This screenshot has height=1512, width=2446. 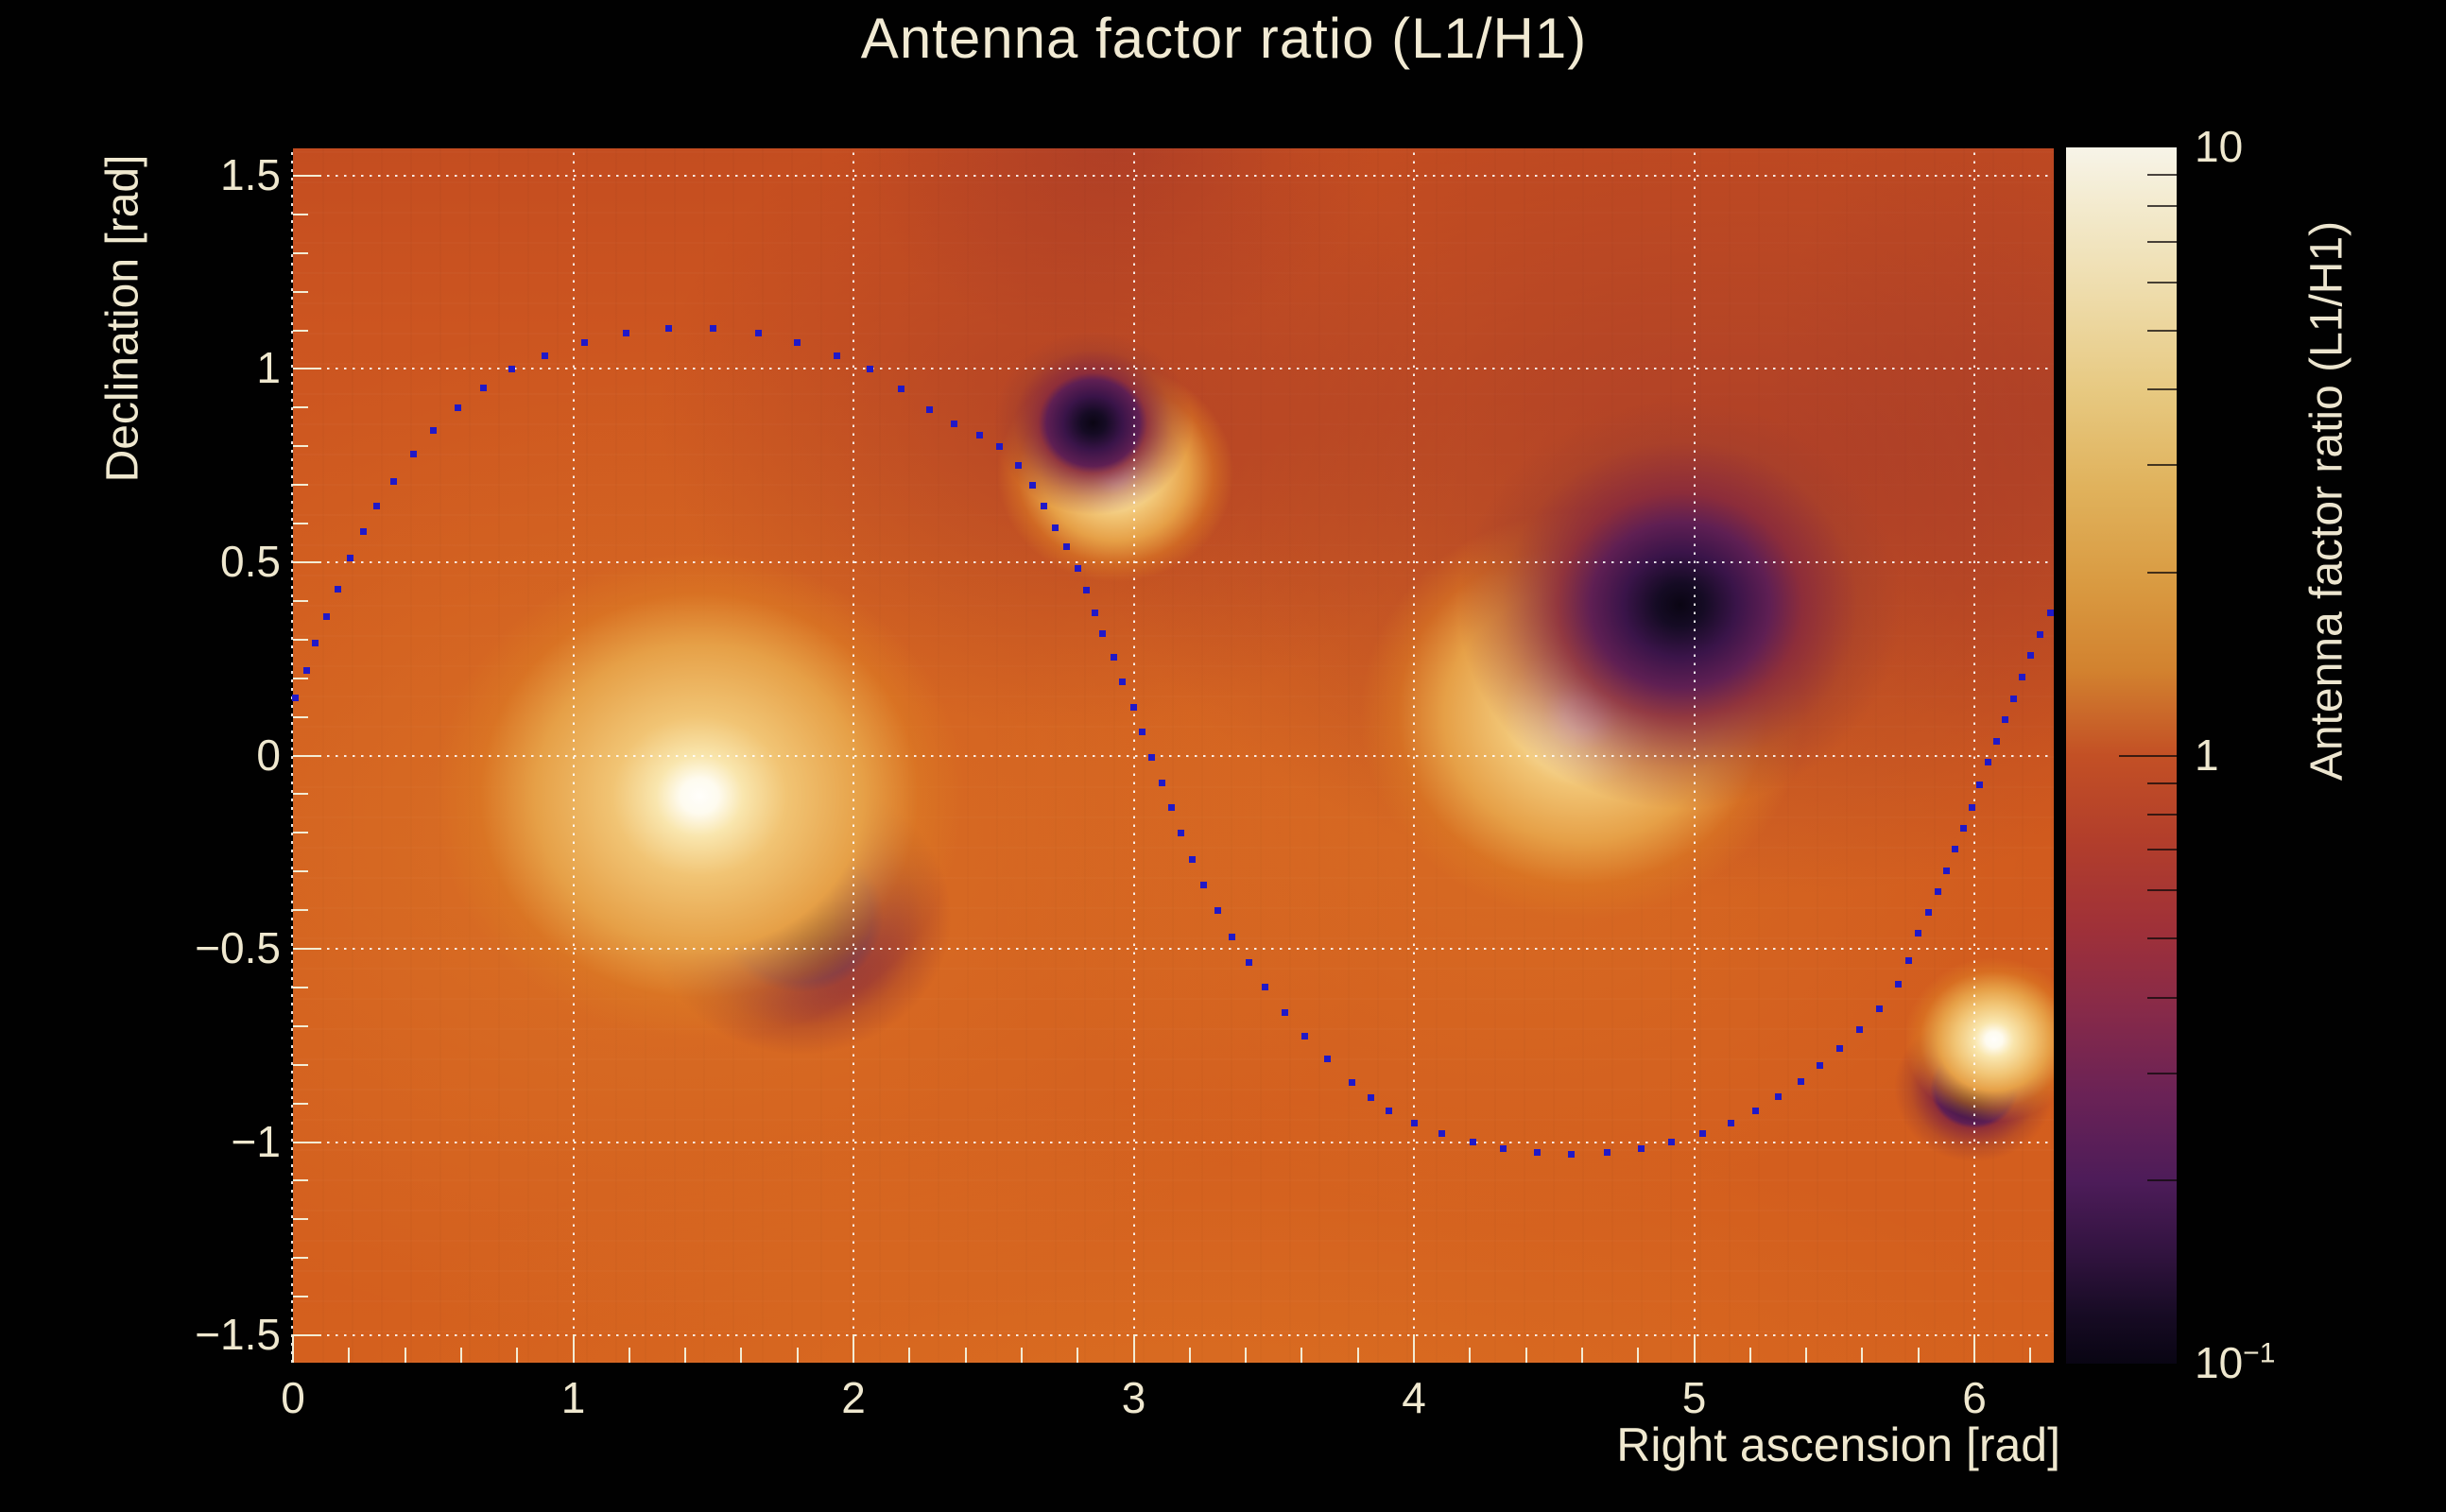 What do you see at coordinates (238, 1335) in the screenshot?
I see `y-tick-label: −1.5` at bounding box center [238, 1335].